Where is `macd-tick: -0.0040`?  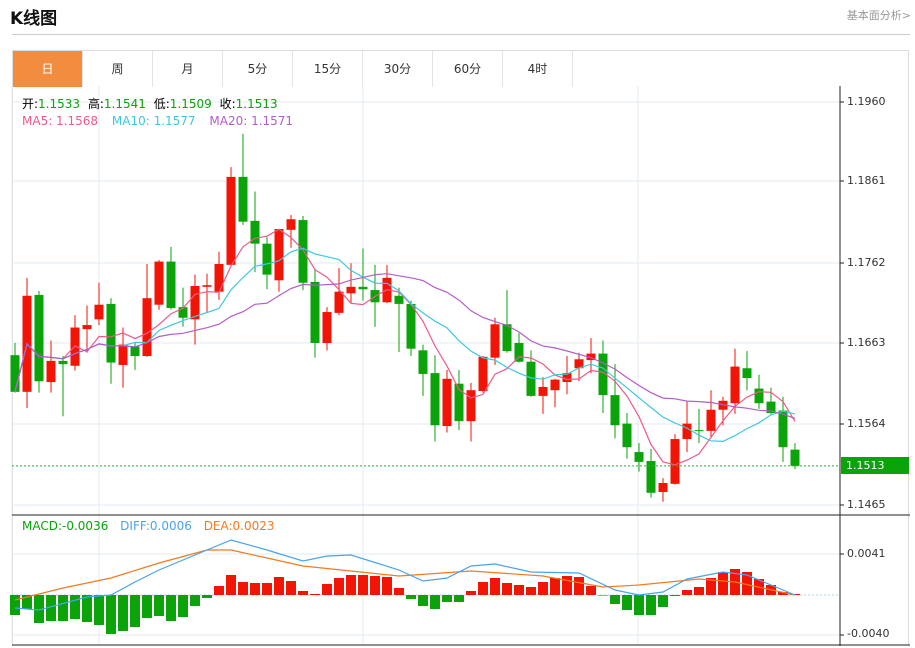
macd-tick: -0.0040 is located at coordinates (868, 633).